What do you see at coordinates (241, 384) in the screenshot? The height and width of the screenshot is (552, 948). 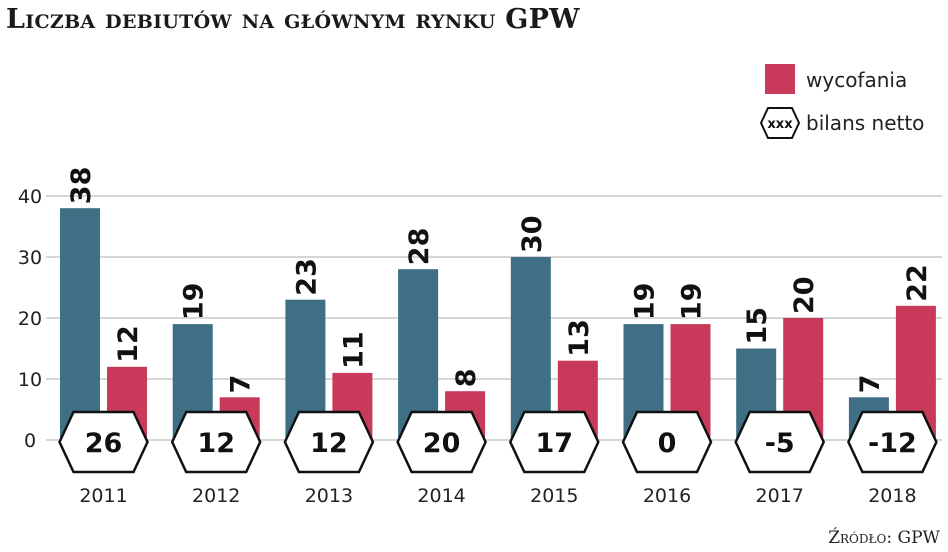 I see `value-label-wycofania: 7` at bounding box center [241, 384].